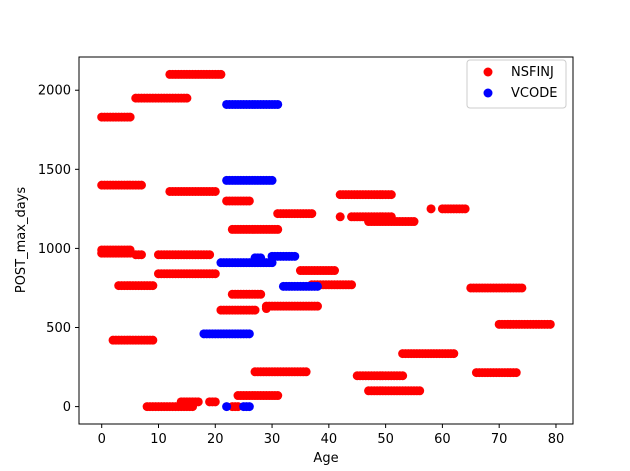  Describe the element at coordinates (488, 72) in the screenshot. I see `legend-marker-nsfinj` at that location.